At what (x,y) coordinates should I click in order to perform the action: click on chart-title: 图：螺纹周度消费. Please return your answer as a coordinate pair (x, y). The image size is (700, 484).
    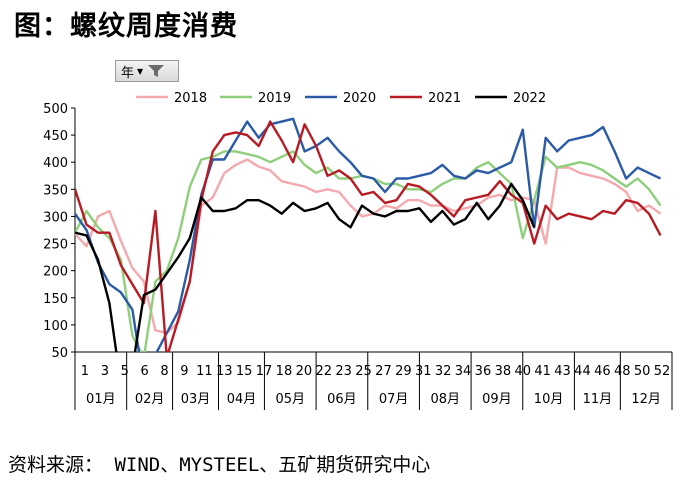
    Looking at the image, I should click on (126, 26).